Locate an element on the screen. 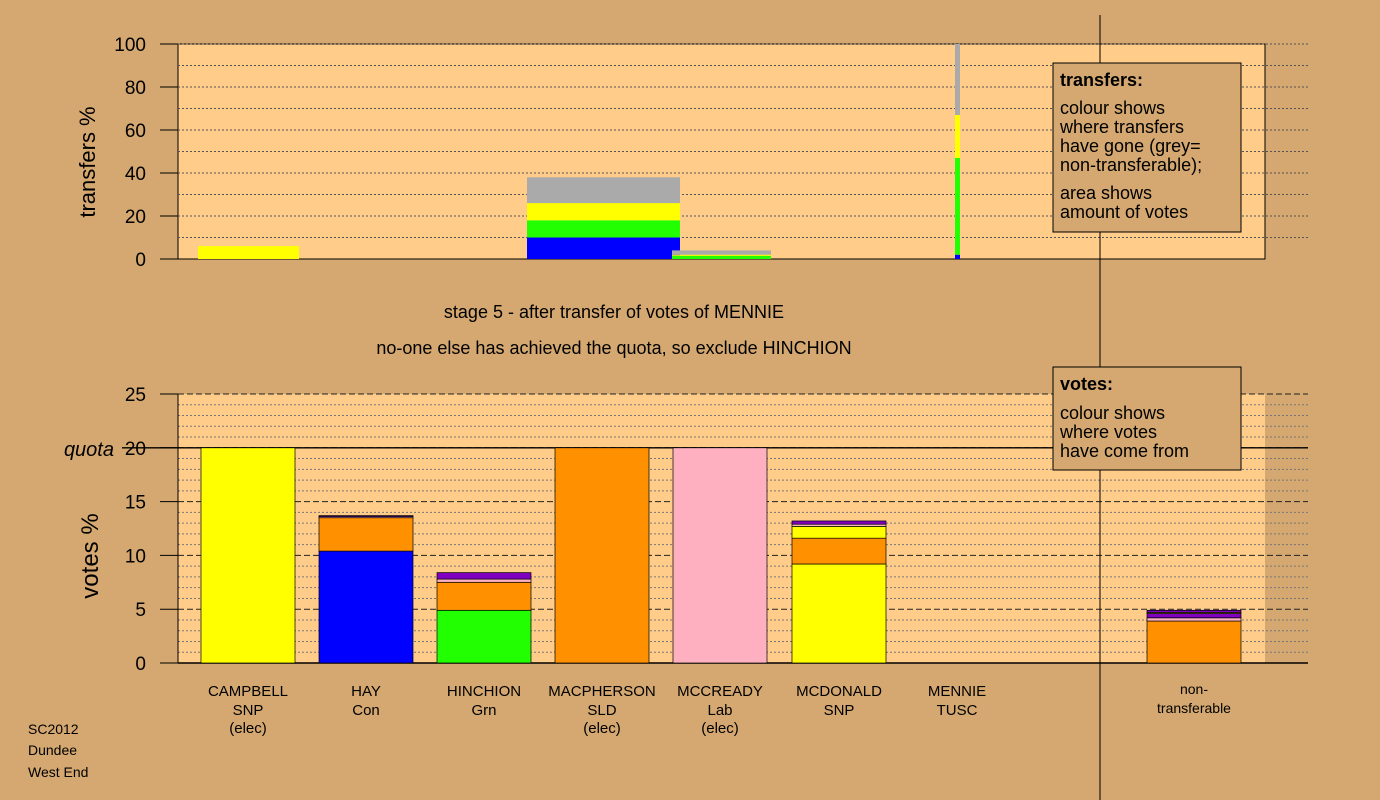 The width and height of the screenshot is (1380, 800). transfers-legend-line: have gone (grey= is located at coordinates (1130, 146).